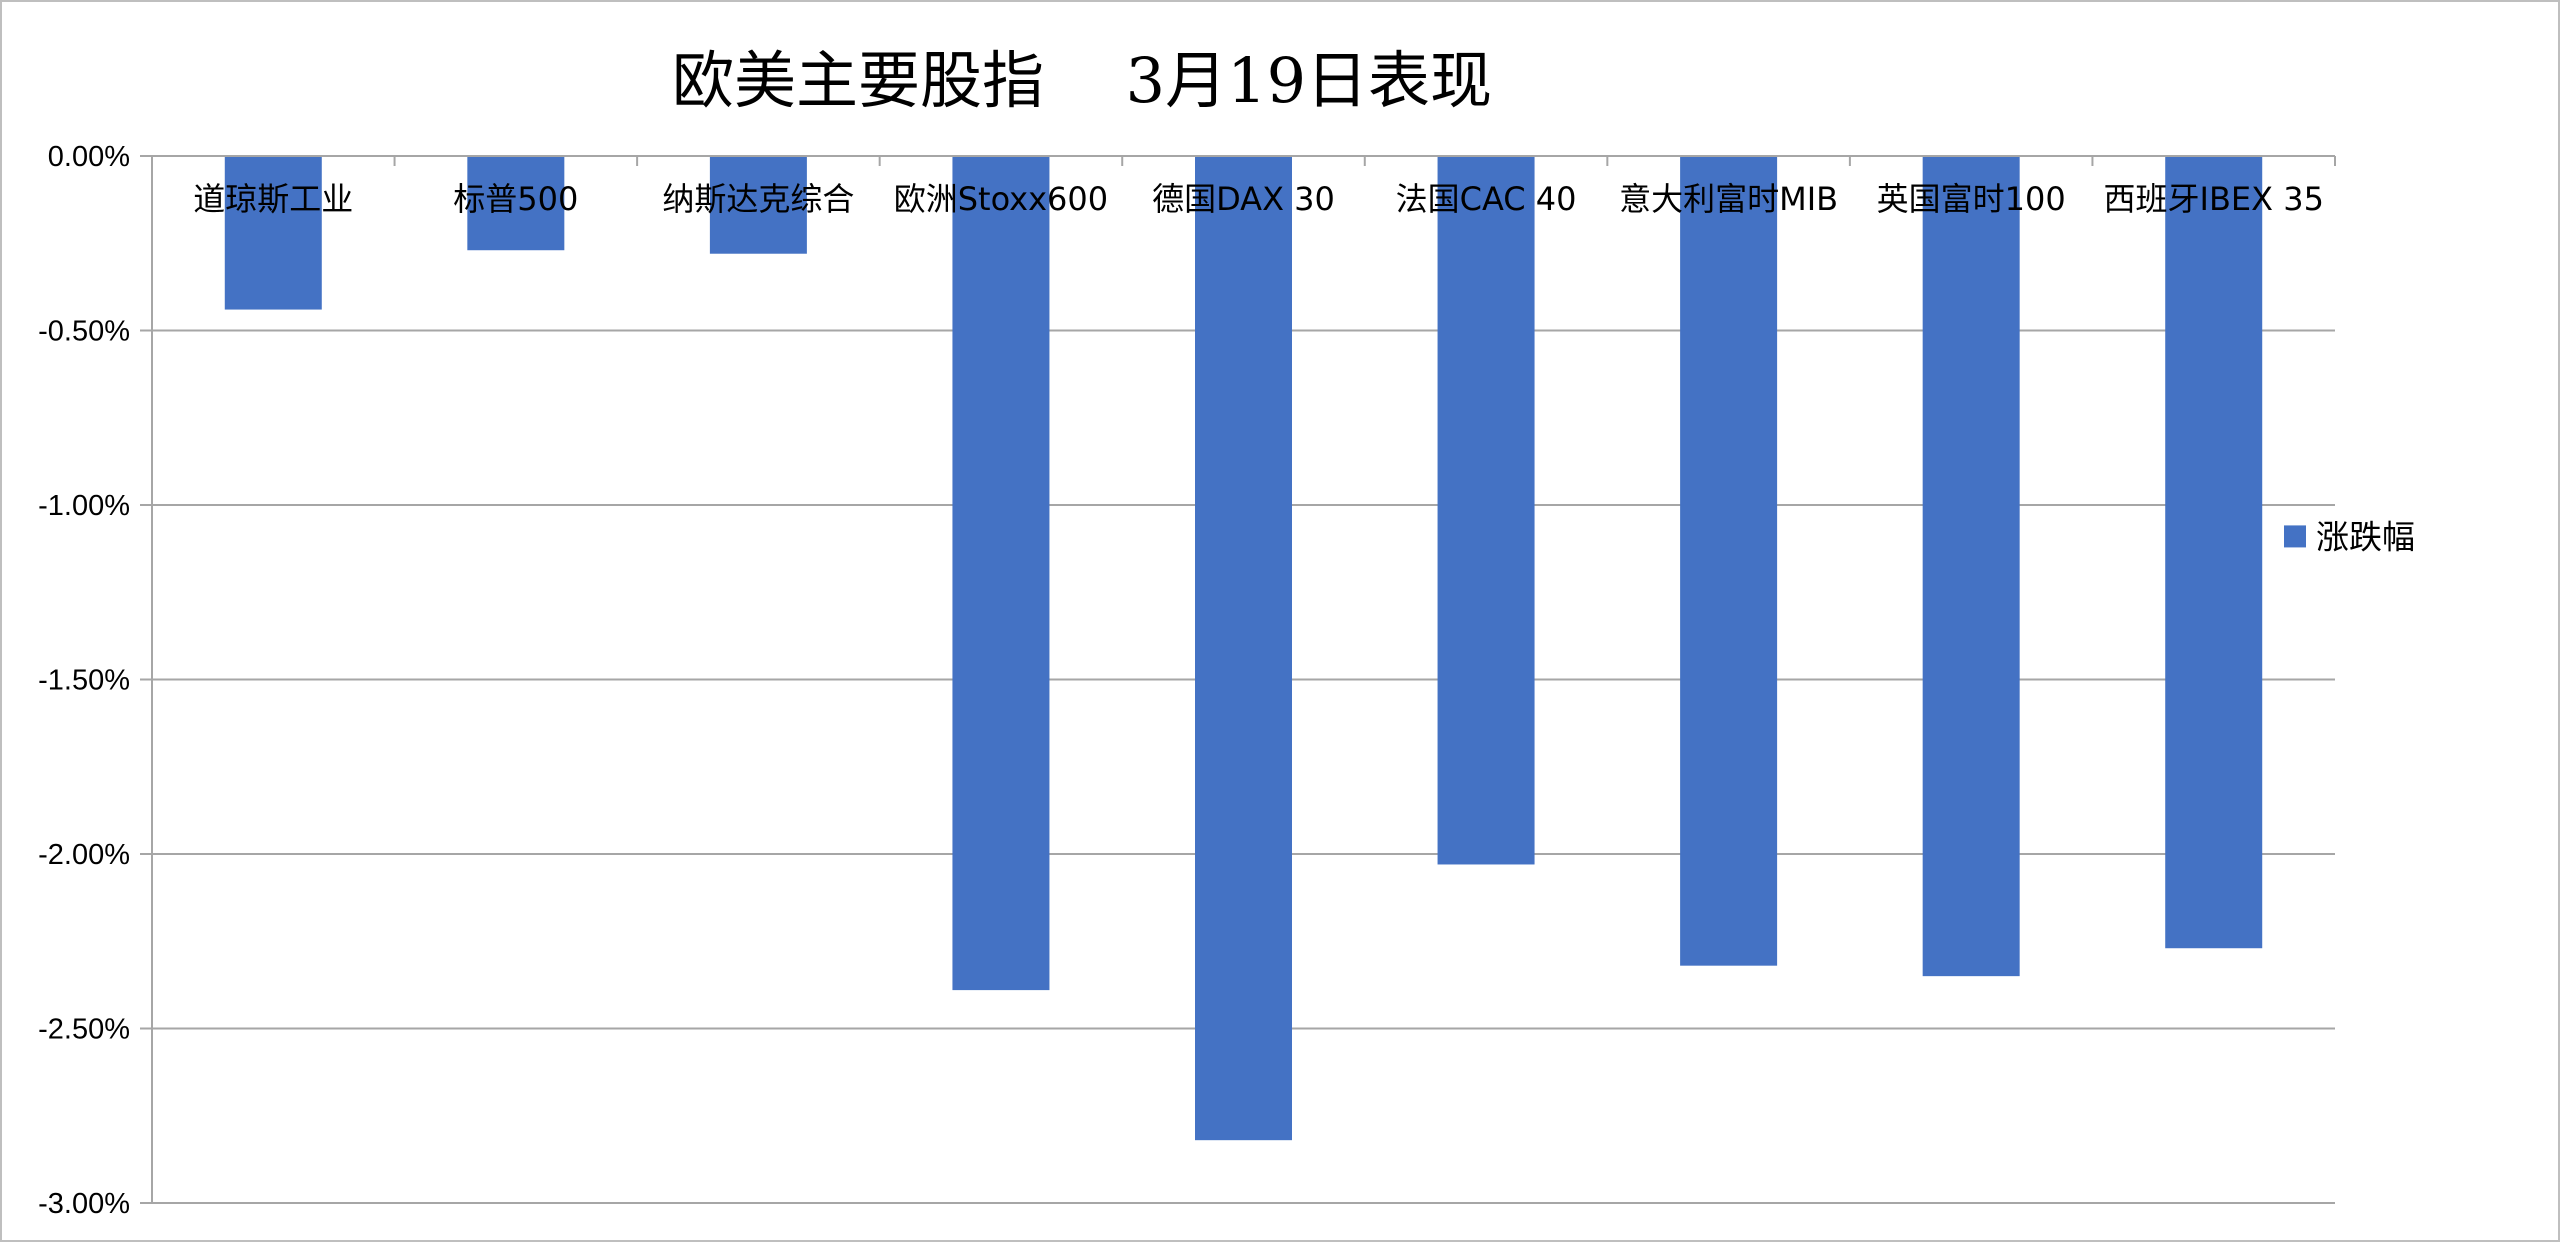 The width and height of the screenshot is (2560, 1244). Describe the element at coordinates (758, 199) in the screenshot. I see `category-label: 纳斯达克综合` at that location.